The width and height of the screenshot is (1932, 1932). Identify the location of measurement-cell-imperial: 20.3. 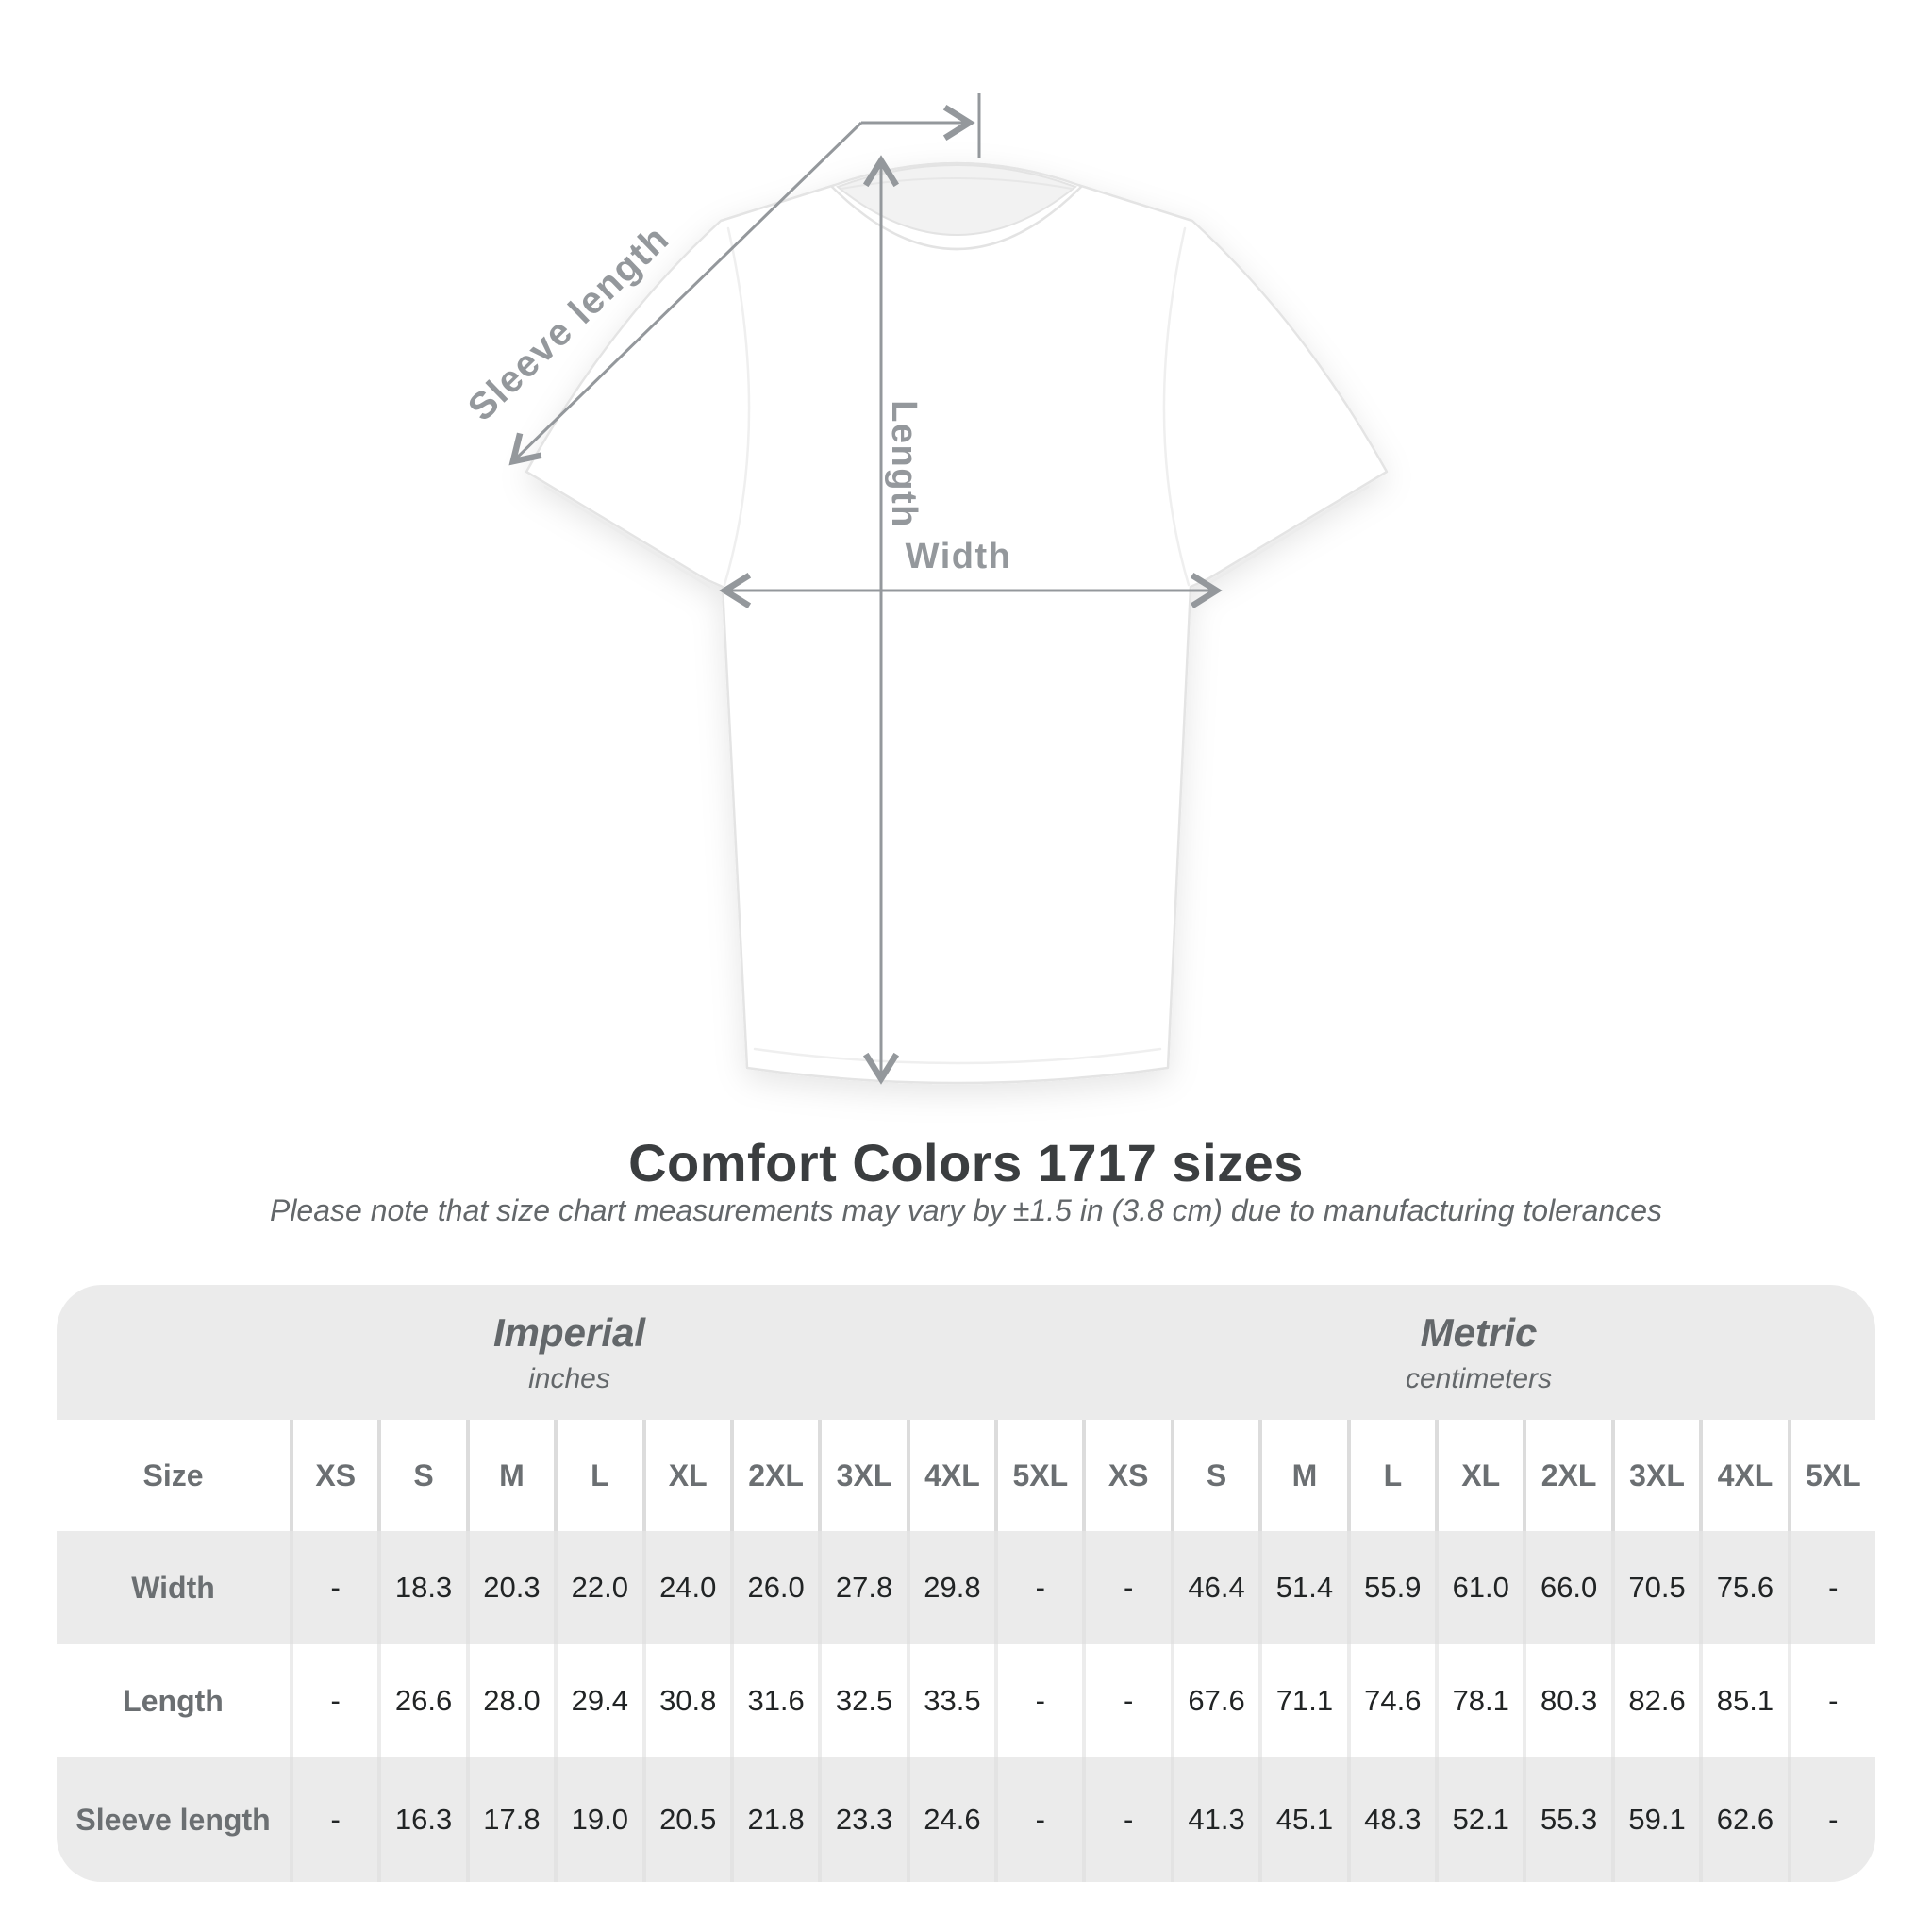
(510, 1588).